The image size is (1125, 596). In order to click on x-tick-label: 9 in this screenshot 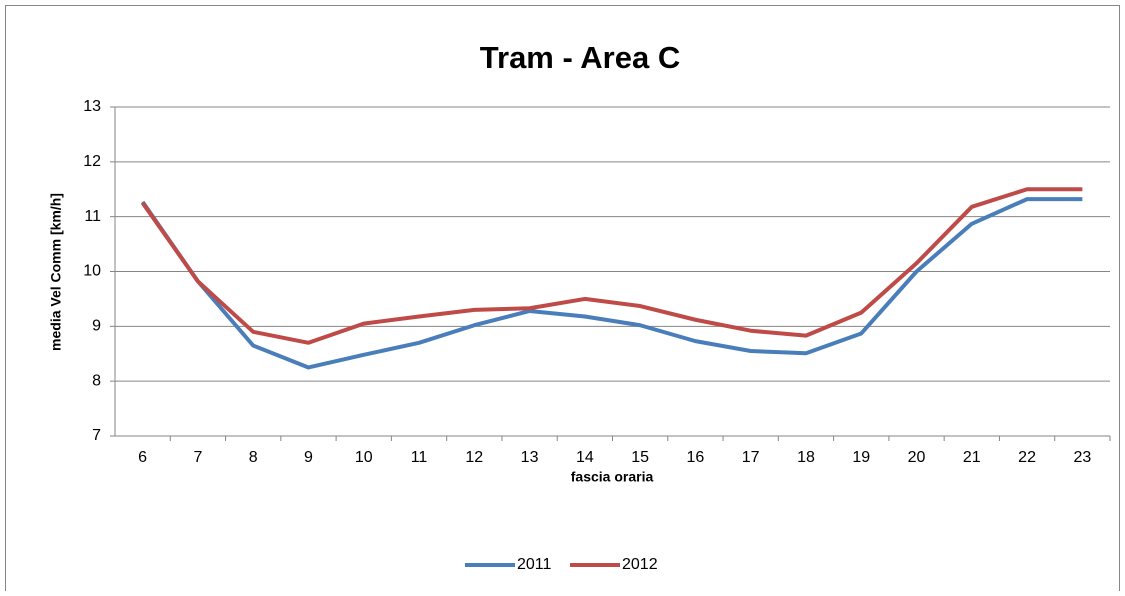, I will do `click(308, 457)`.